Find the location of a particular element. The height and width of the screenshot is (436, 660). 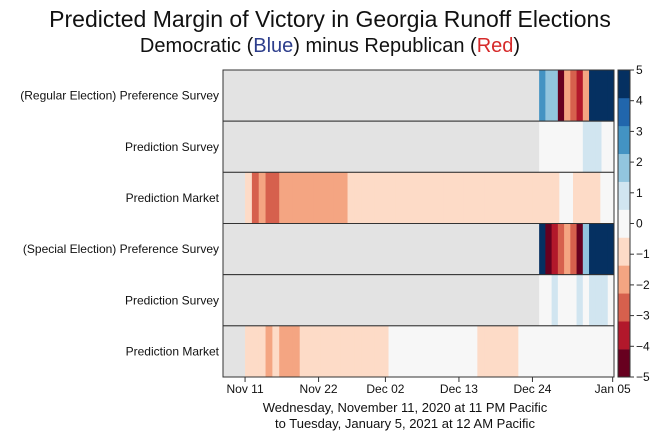

x-tick-label: Jan 05 is located at coordinates (613, 389).